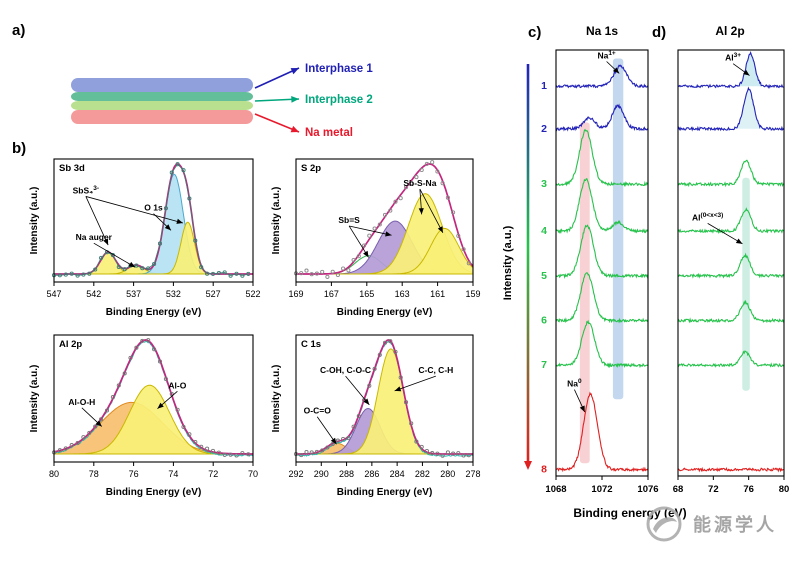  What do you see at coordinates (709, 524) in the screenshot?
I see `watermark: 能源学人` at bounding box center [709, 524].